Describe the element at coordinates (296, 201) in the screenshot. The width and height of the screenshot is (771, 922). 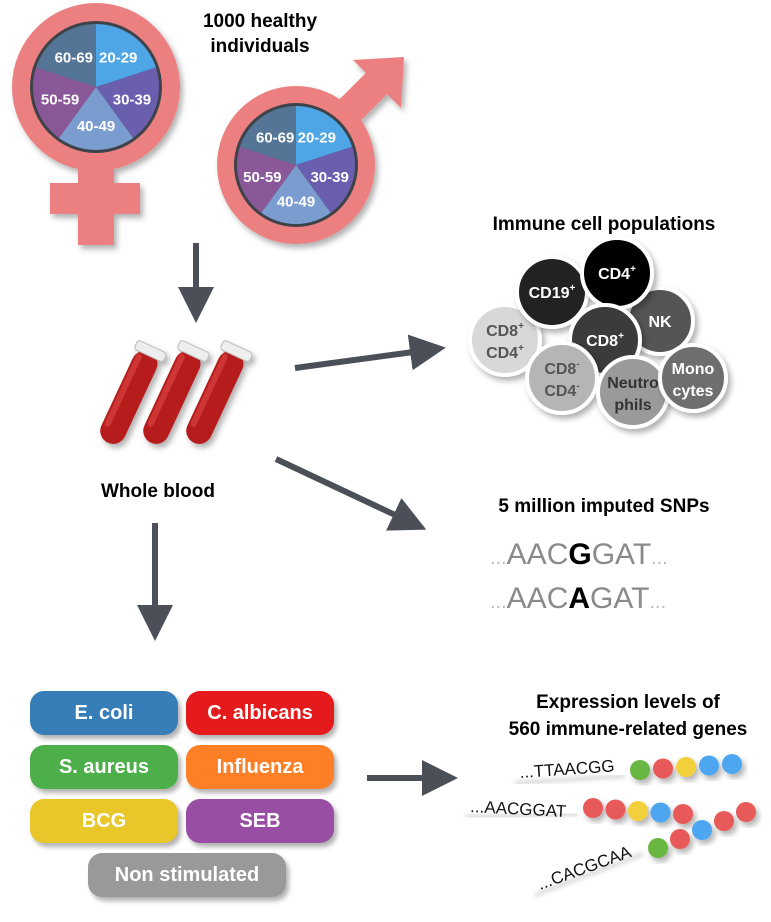
I see `male-slice-label: 40-49` at that location.